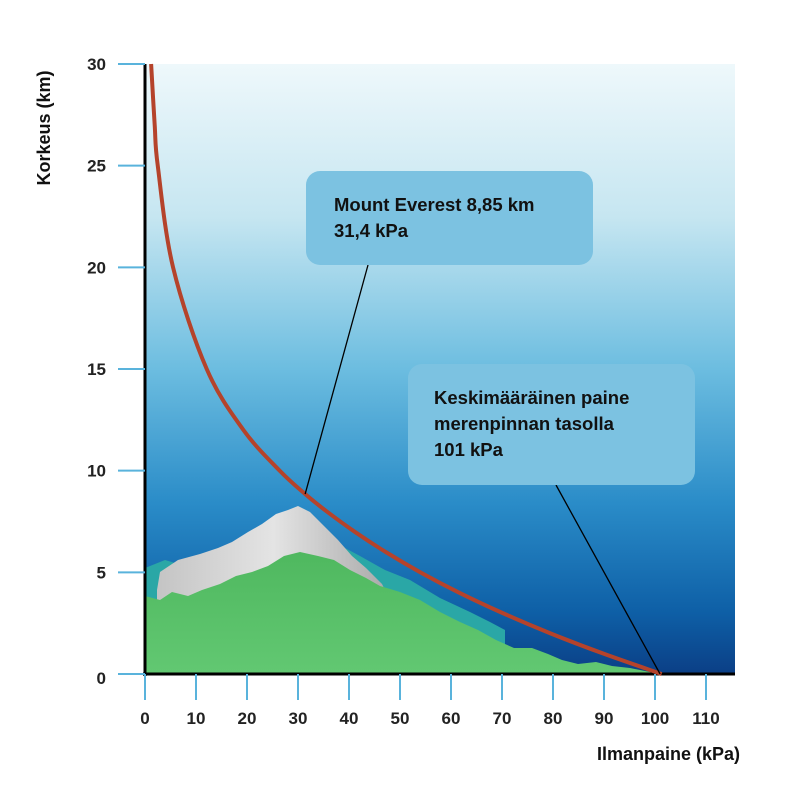 This screenshot has width=800, height=800. What do you see at coordinates (705, 718) in the screenshot?
I see `x-tick-label: 110` at bounding box center [705, 718].